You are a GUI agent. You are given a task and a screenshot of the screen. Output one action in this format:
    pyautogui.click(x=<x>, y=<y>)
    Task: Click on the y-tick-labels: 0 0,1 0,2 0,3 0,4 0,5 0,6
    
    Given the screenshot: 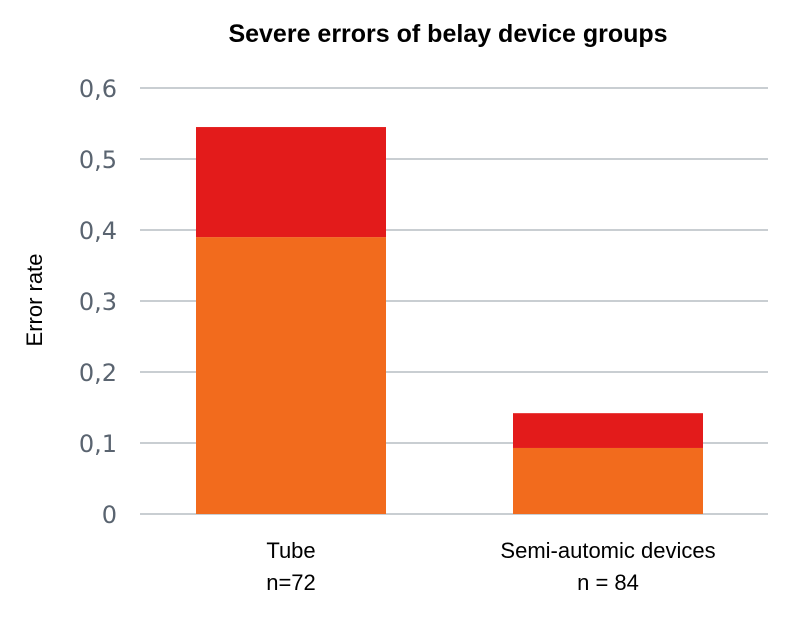 What is the action you would take?
    pyautogui.click(x=98, y=302)
    